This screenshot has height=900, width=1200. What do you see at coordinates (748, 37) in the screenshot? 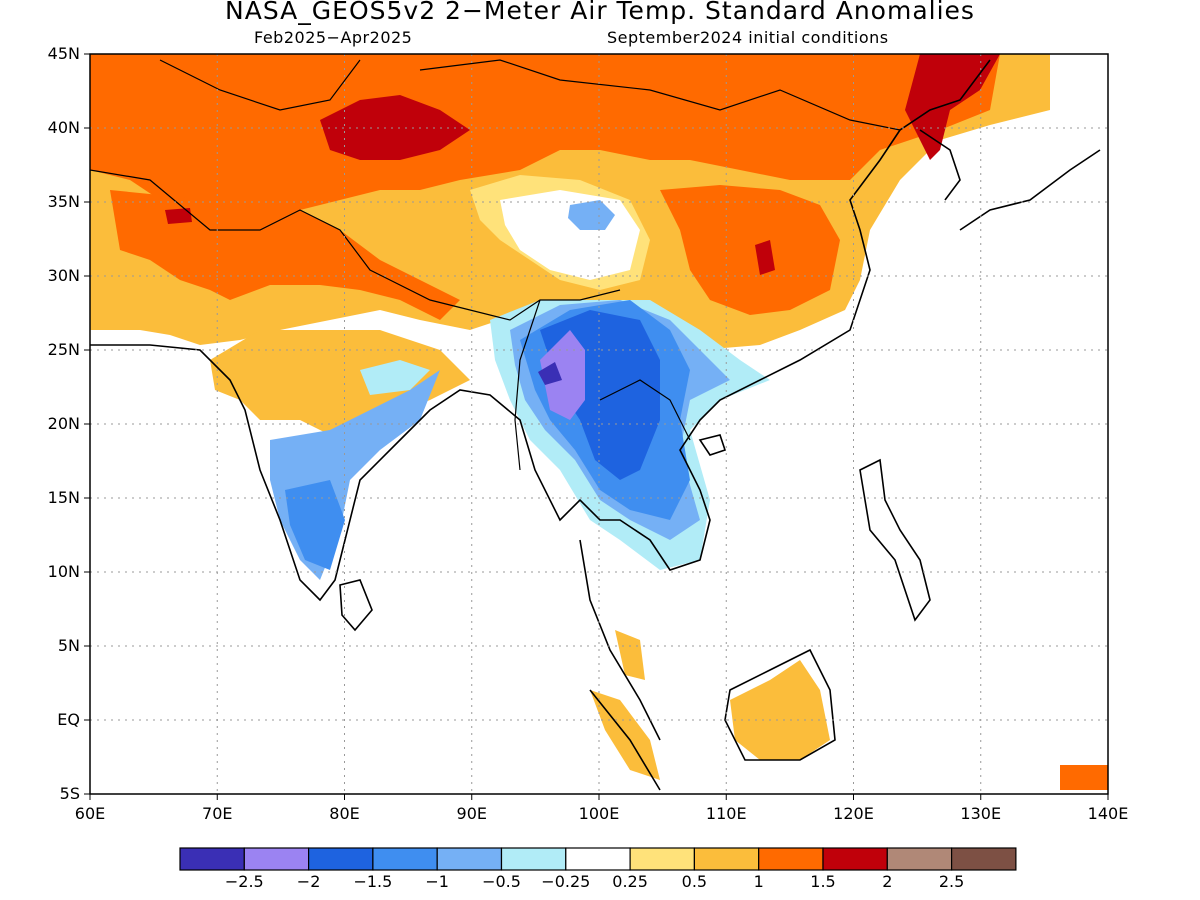
I see `initial-conditions: September2024 initial conditions` at bounding box center [748, 37].